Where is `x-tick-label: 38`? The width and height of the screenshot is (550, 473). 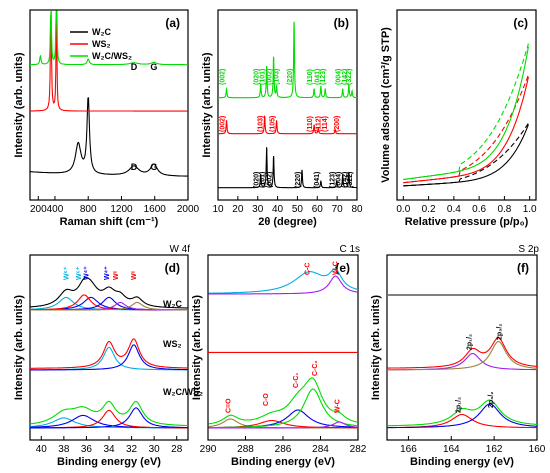 x-tick-label: 38 is located at coordinates (64, 449).